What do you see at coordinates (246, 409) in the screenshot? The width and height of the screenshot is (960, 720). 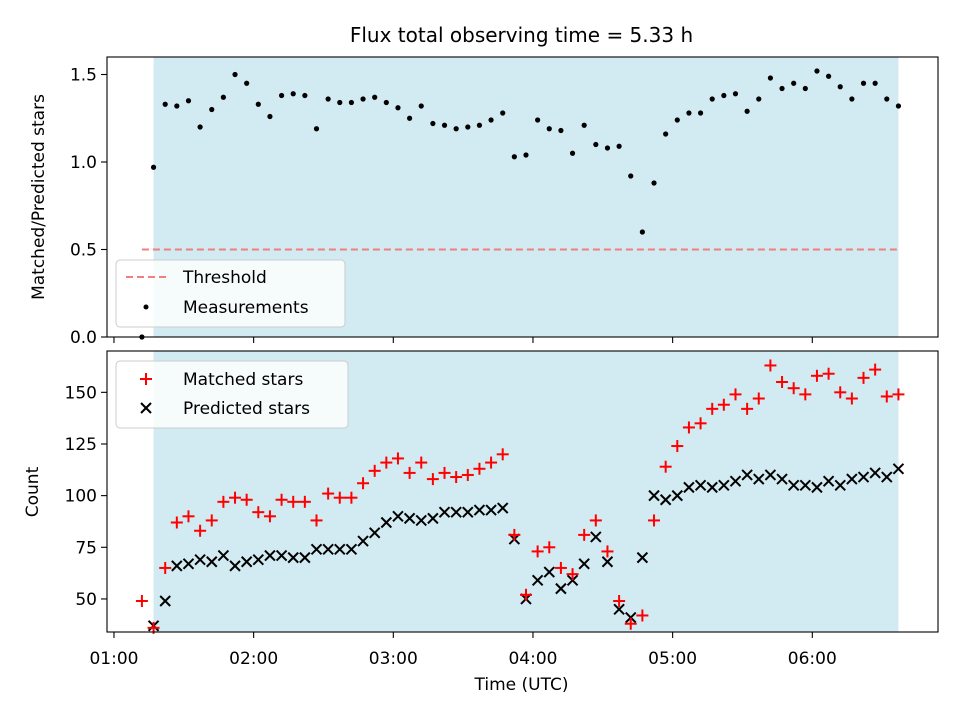 I see `legend-predicted-label: Predicted stars` at bounding box center [246, 409].